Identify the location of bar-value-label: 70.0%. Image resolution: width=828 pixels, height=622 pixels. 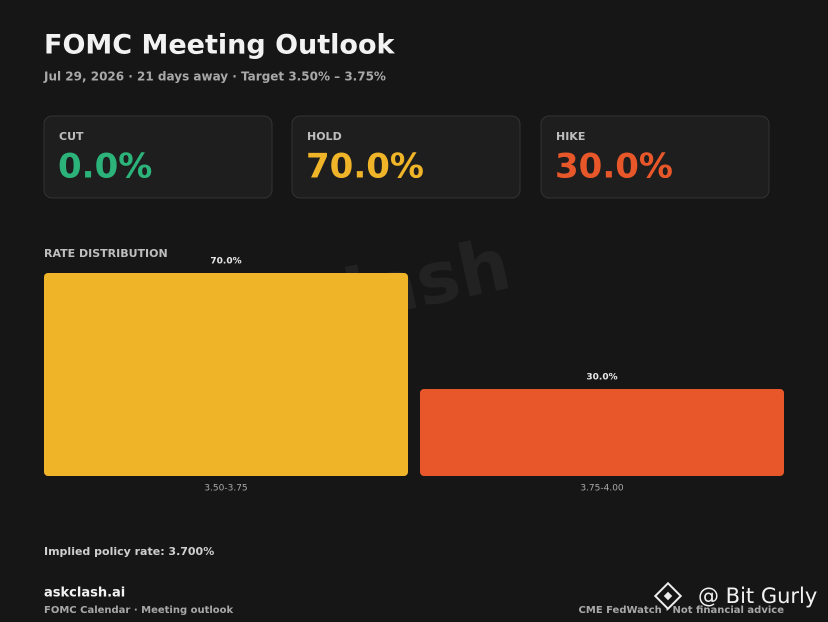
(225, 262).